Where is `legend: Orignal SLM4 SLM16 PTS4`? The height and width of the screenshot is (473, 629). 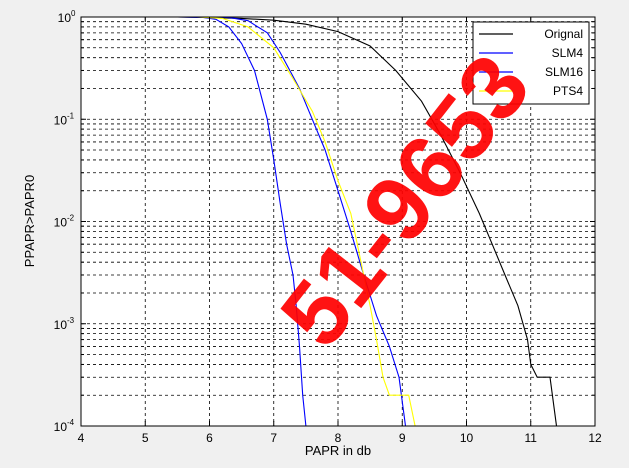
legend: Orignal SLM4 SLM16 PTS4 is located at coordinates (531, 63).